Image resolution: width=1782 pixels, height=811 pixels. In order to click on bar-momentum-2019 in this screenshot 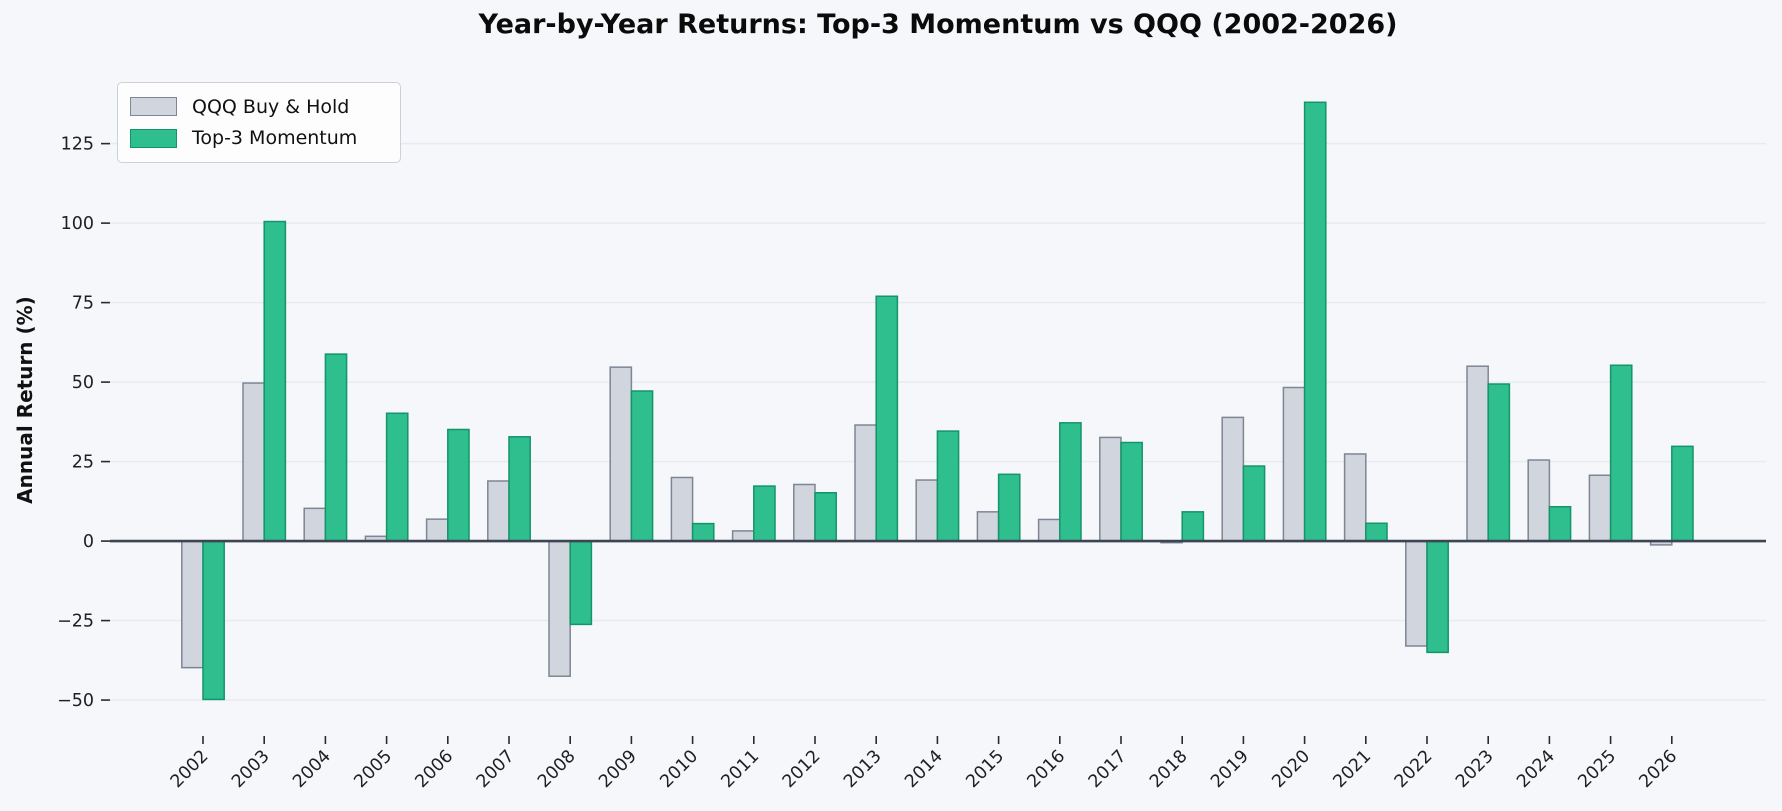, I will do `click(1254, 503)`.